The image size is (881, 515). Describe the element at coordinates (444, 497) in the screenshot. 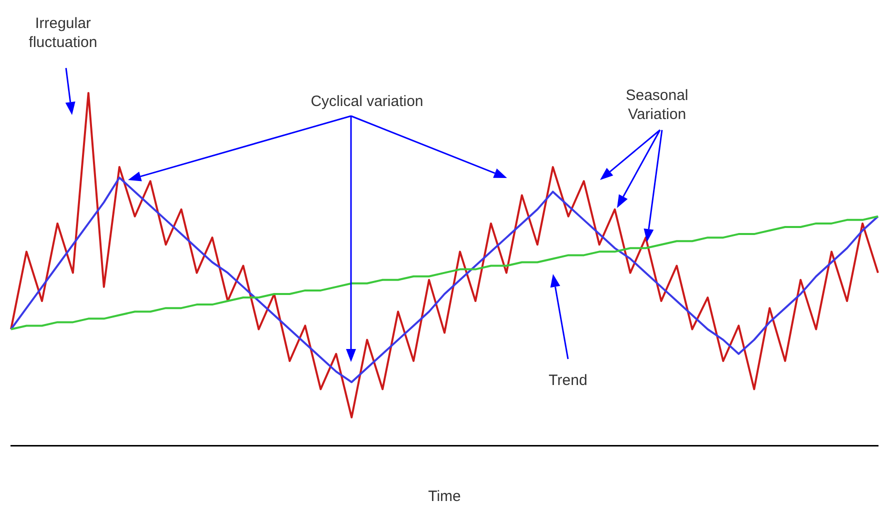

I see `x-axis-title: Time` at that location.